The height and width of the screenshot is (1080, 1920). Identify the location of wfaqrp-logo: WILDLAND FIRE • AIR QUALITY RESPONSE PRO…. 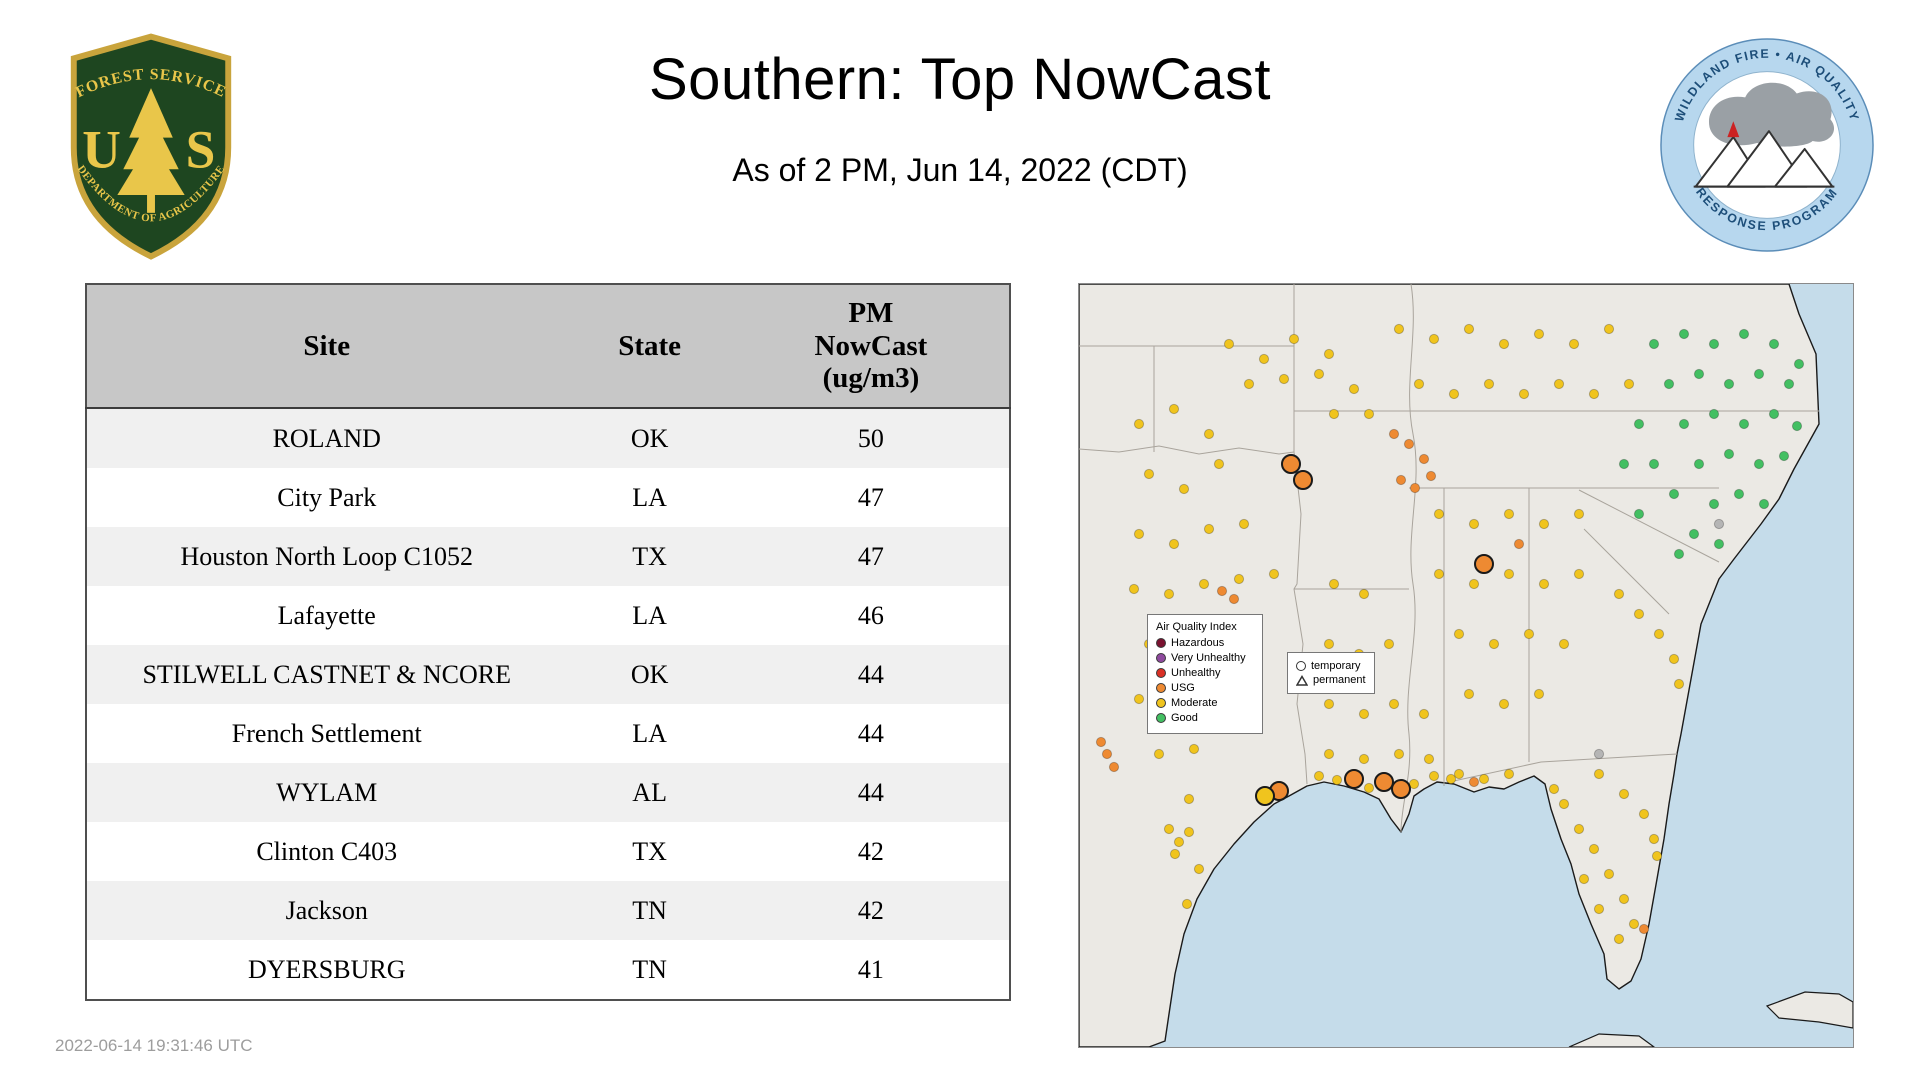
(1767, 145).